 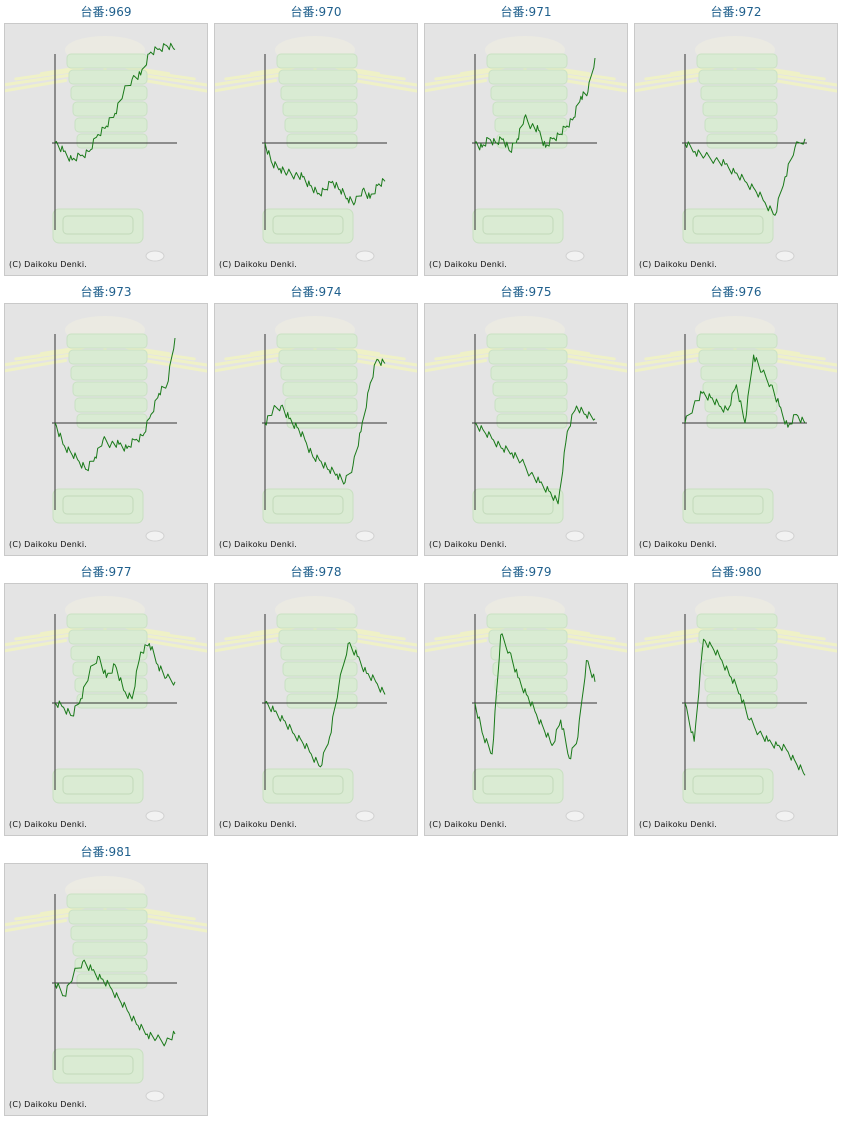 What do you see at coordinates (736, 12) in the screenshot?
I see `machine-number-title: 台番:972` at bounding box center [736, 12].